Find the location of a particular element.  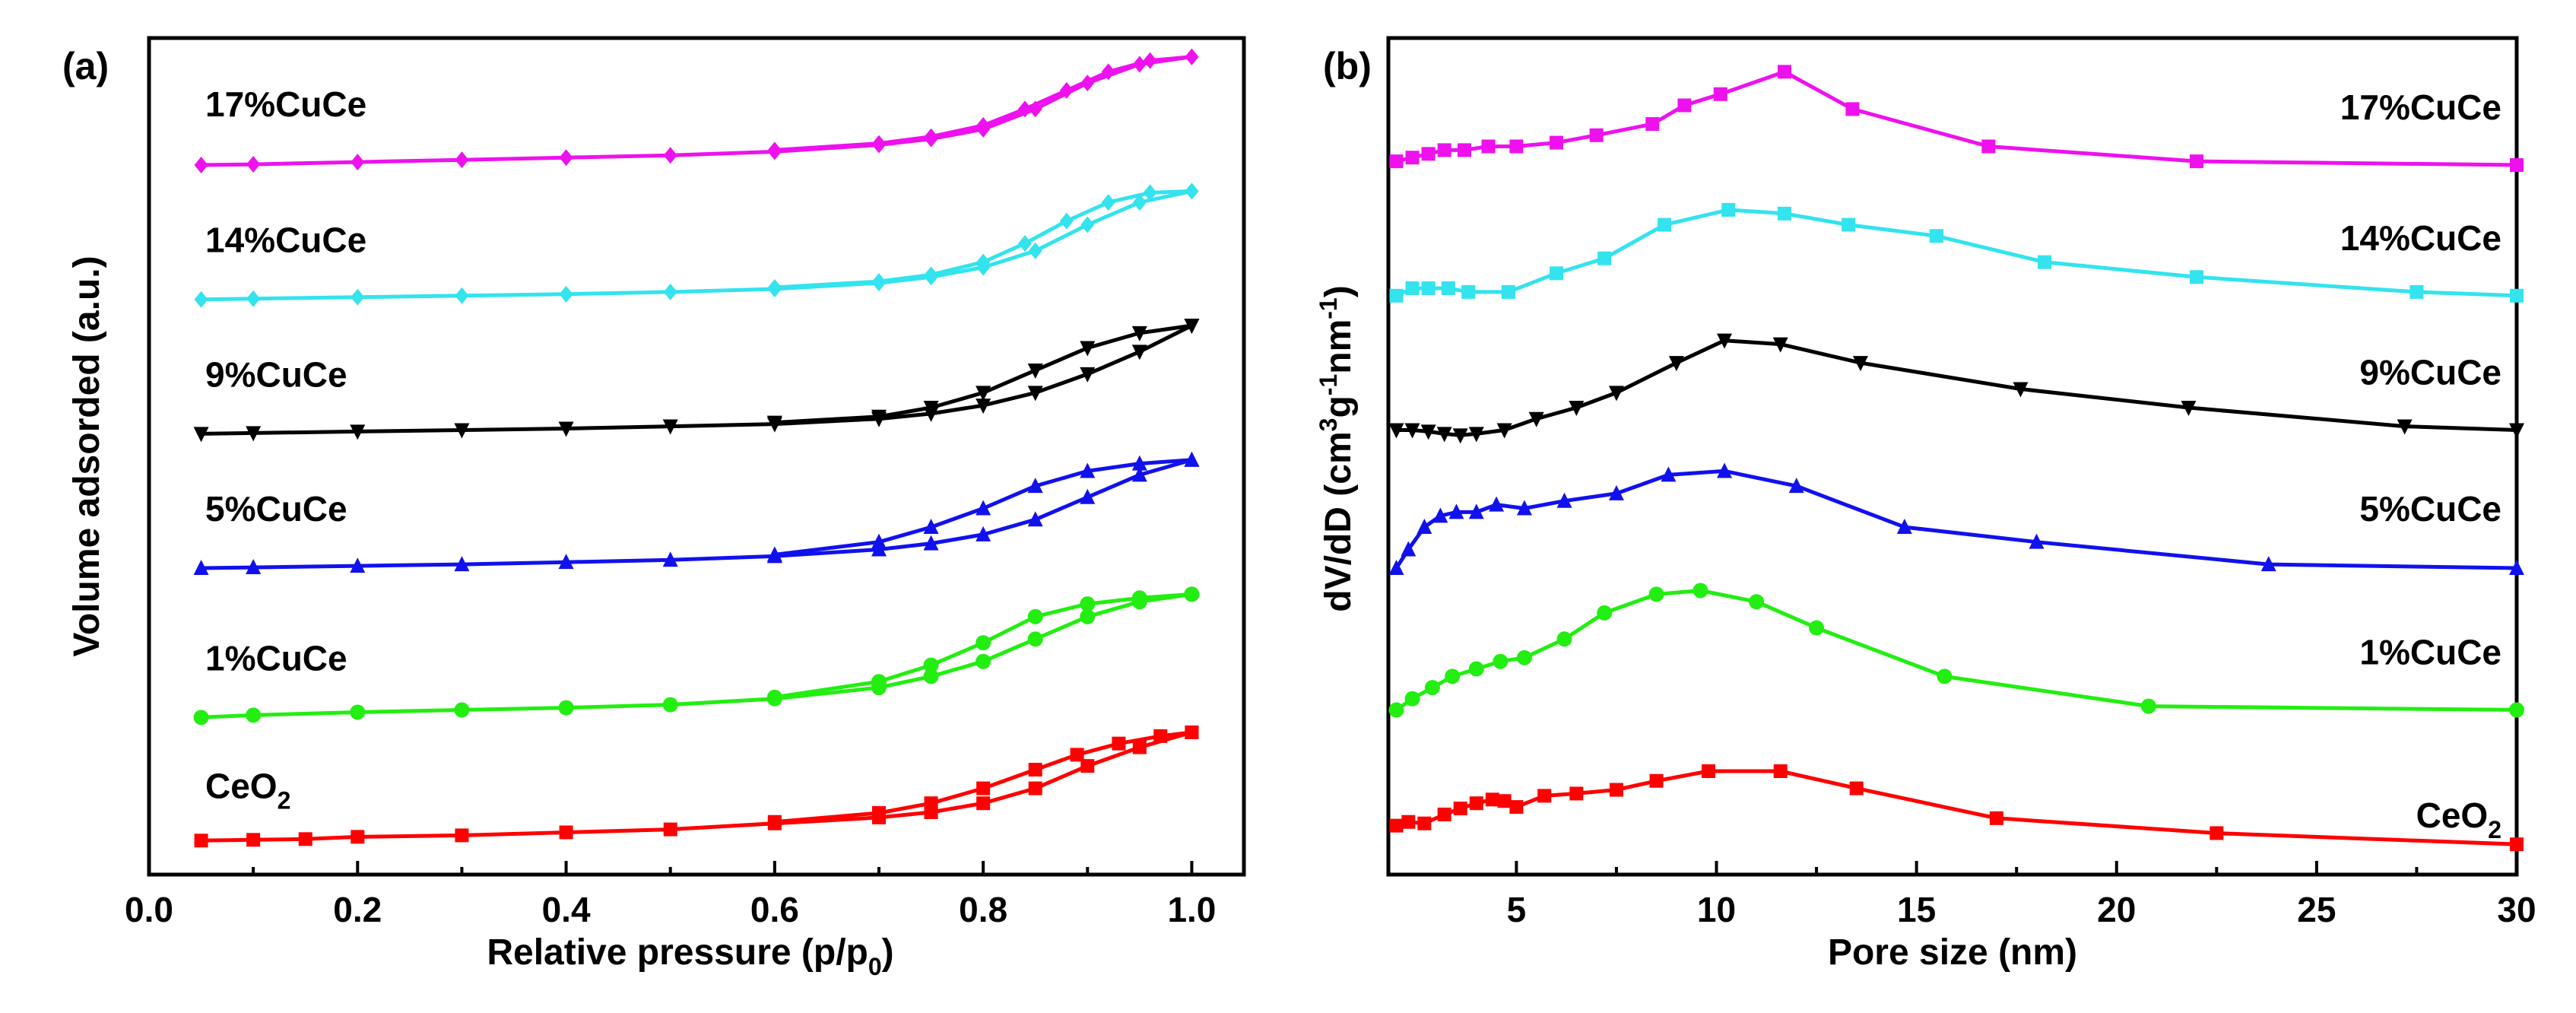

panel-a-x-tick-label: 1.0 is located at coordinates (1191, 910).